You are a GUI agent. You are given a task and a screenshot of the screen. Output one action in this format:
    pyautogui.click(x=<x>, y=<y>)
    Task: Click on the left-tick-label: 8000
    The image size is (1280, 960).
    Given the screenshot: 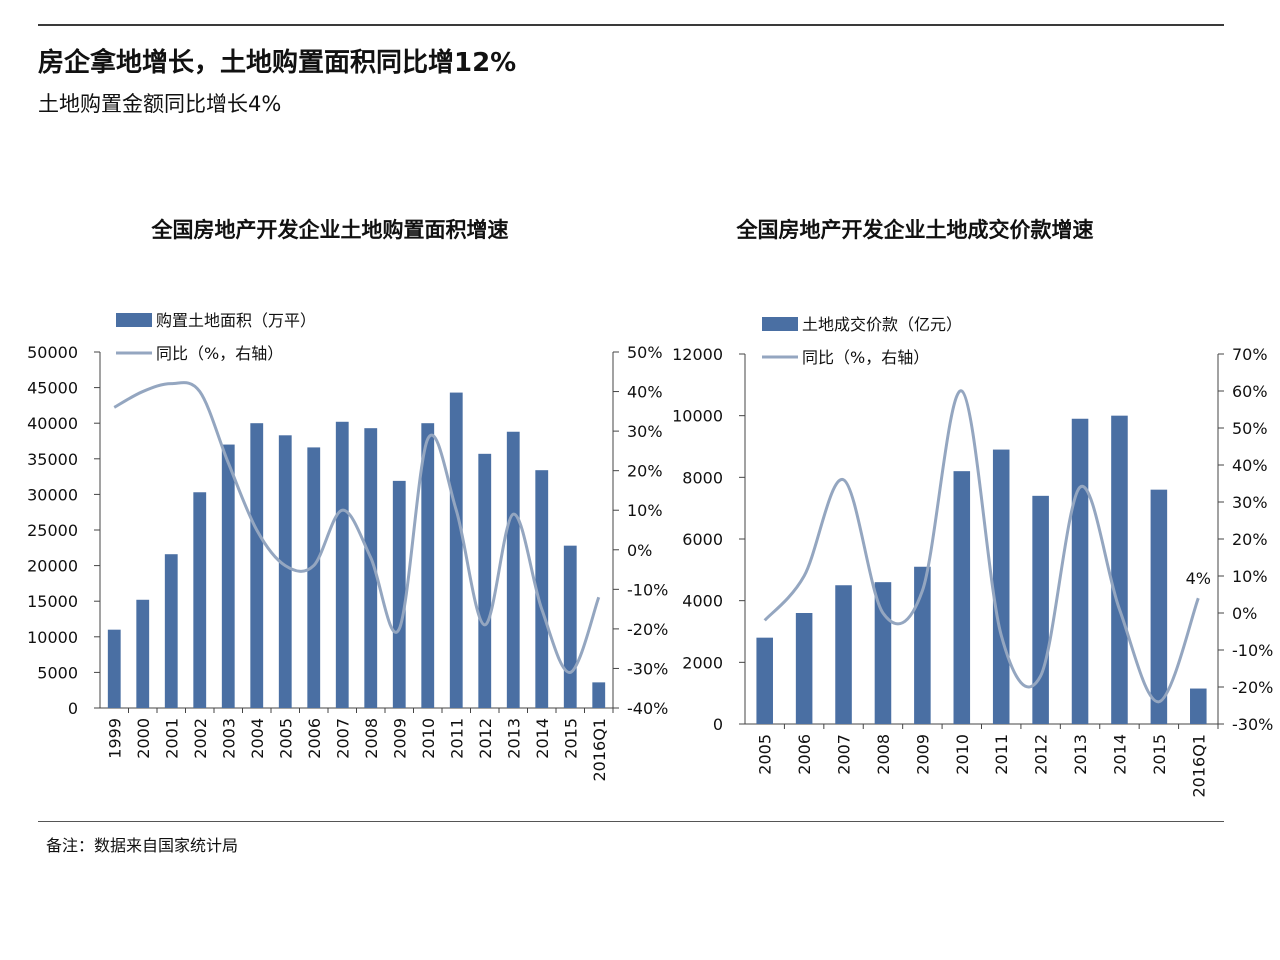 What is the action you would take?
    pyautogui.click(x=702, y=477)
    